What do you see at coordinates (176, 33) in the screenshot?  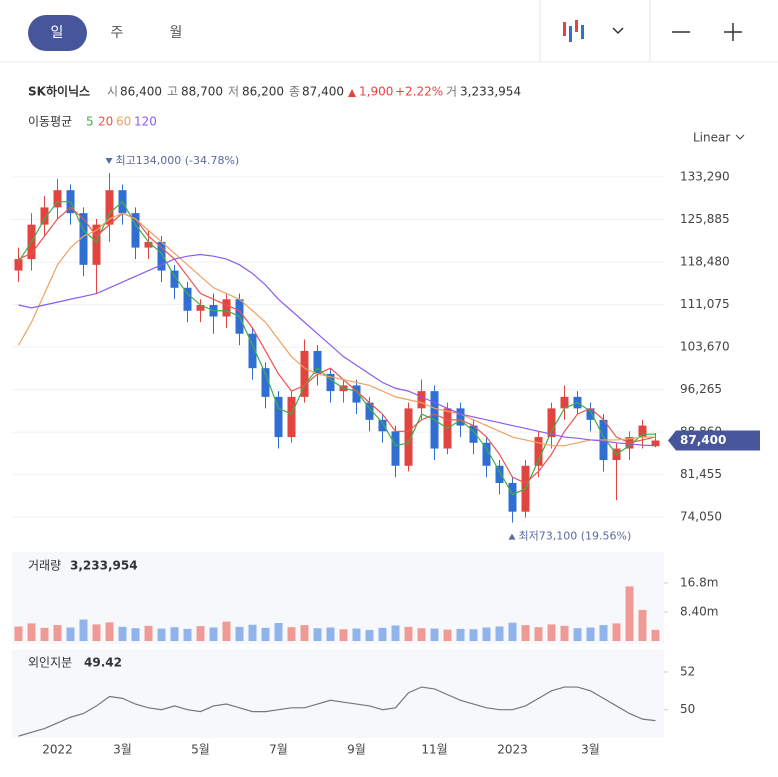 I see `tab-month: 월` at bounding box center [176, 33].